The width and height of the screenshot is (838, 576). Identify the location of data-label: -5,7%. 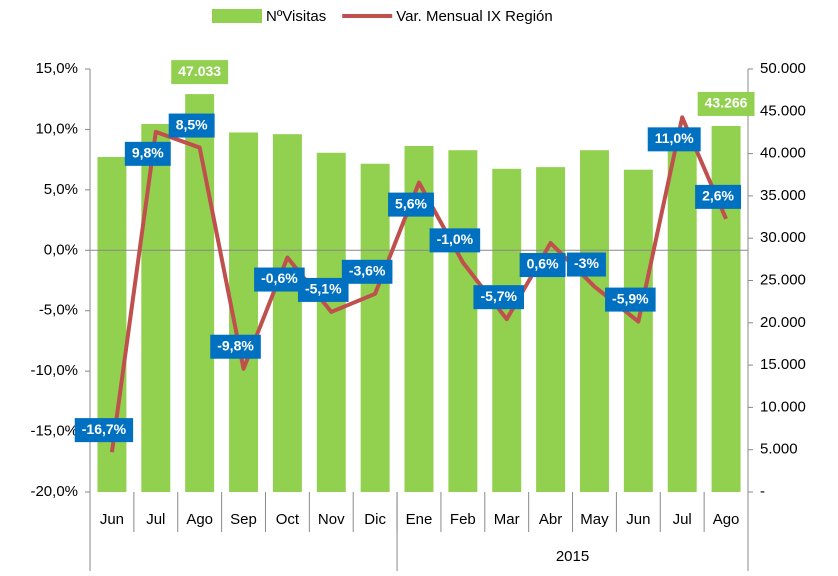
(498, 296).